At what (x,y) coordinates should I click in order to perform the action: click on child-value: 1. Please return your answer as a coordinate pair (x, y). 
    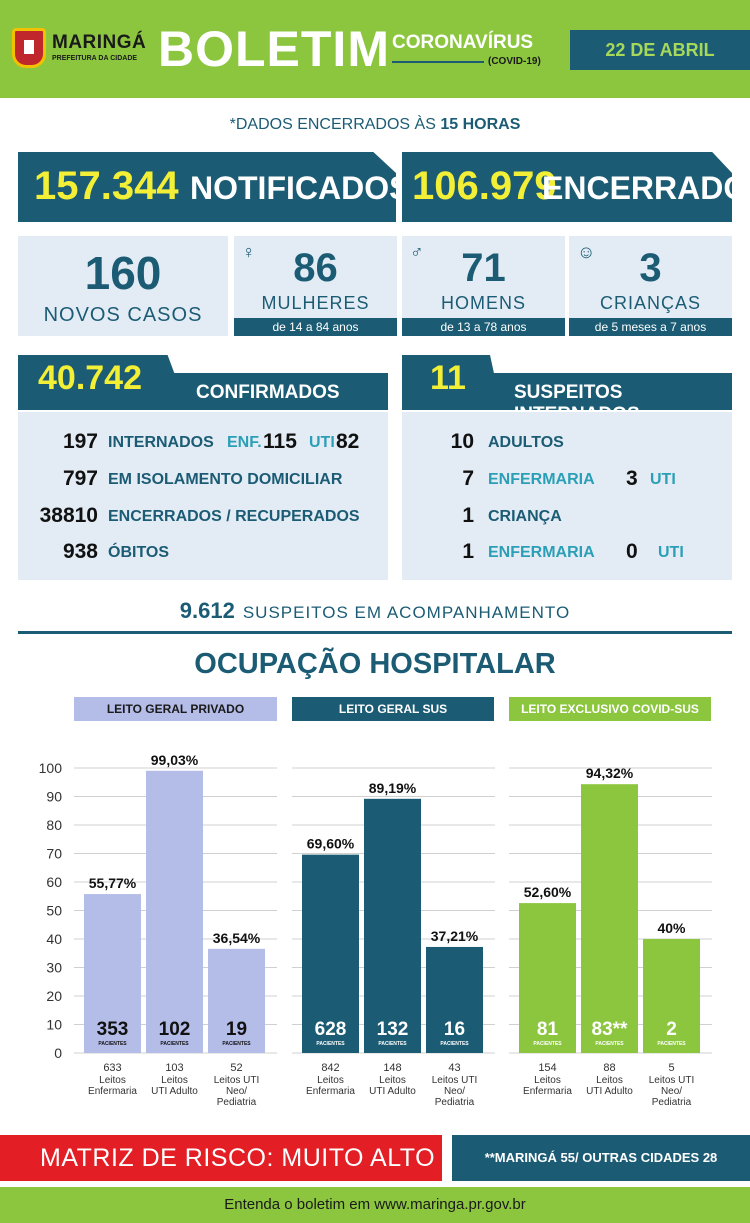
    Looking at the image, I should click on (468, 515).